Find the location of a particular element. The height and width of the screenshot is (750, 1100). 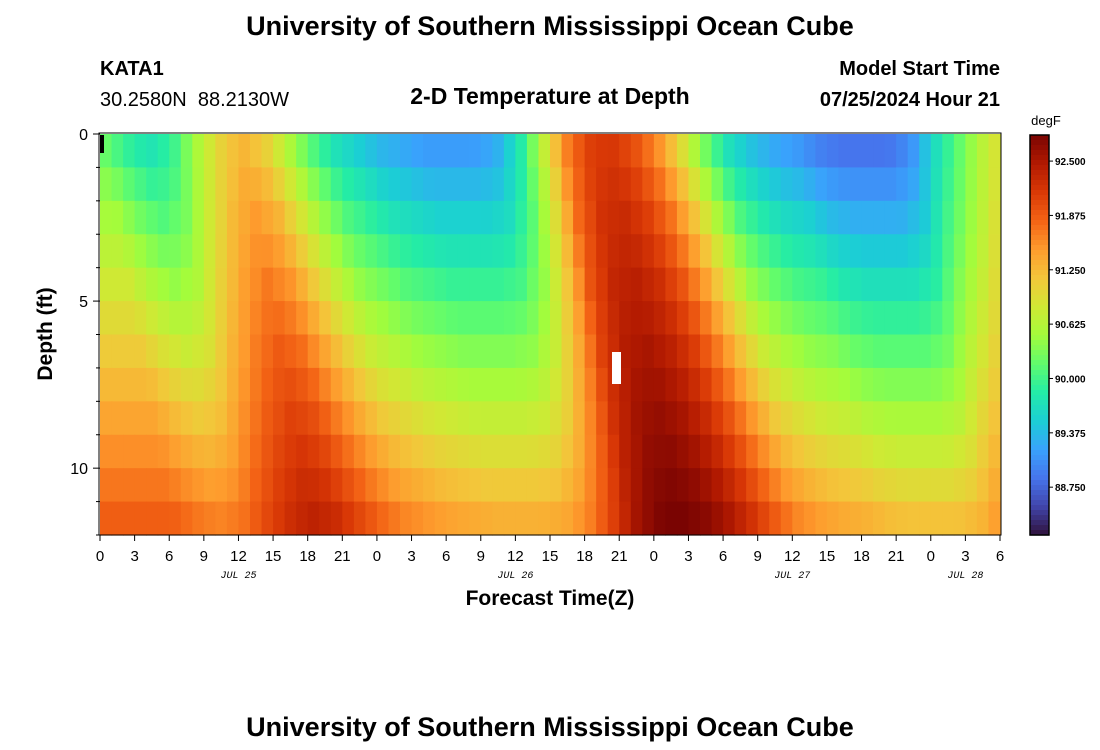

station-id: KATA1 is located at coordinates (132, 69).